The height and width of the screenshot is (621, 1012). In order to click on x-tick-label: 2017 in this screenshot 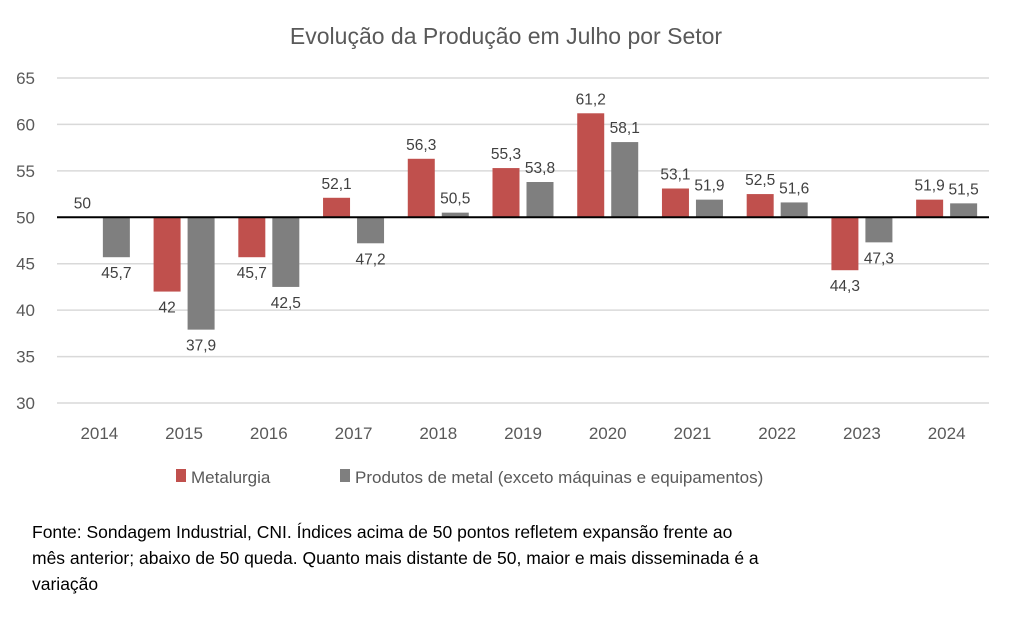, I will do `click(354, 433)`.